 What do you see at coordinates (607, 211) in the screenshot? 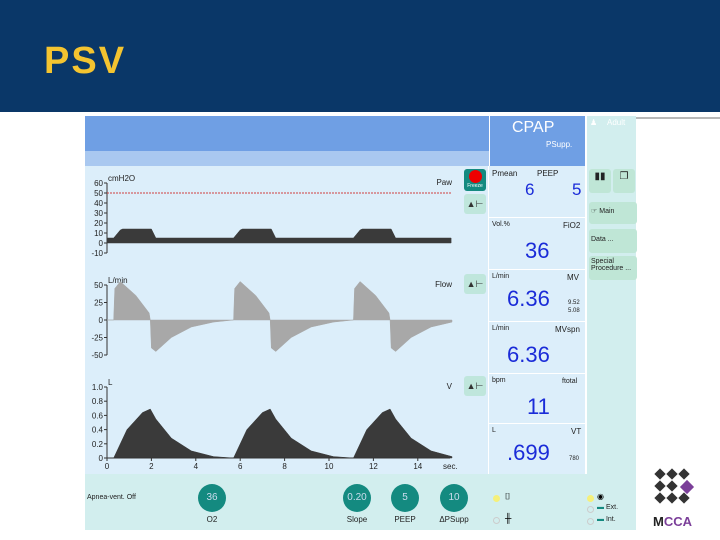
I see `main-label: Main` at bounding box center [607, 211].